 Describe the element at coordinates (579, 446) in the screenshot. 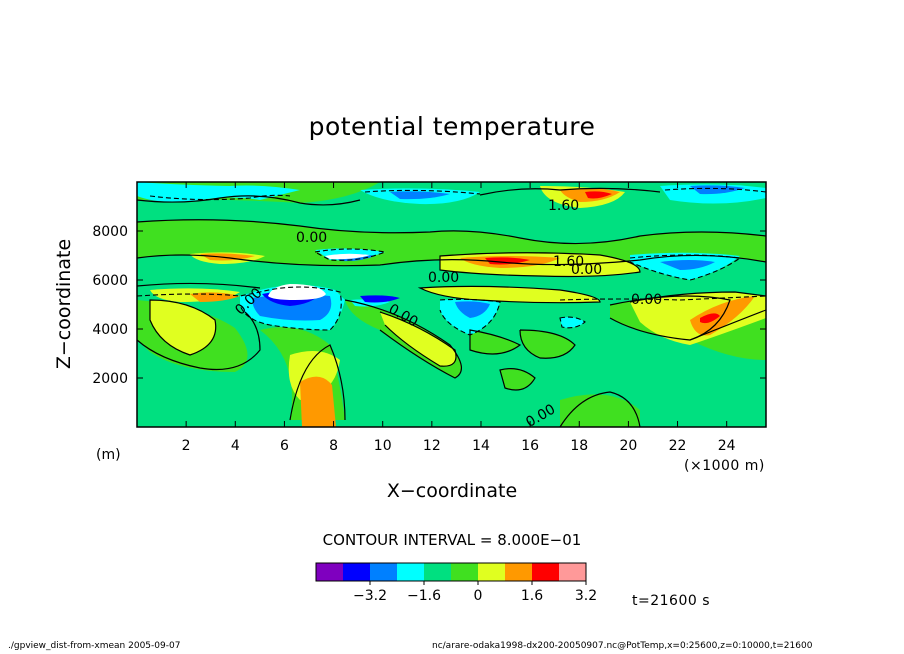

I see `x-tick-label: 18` at that location.